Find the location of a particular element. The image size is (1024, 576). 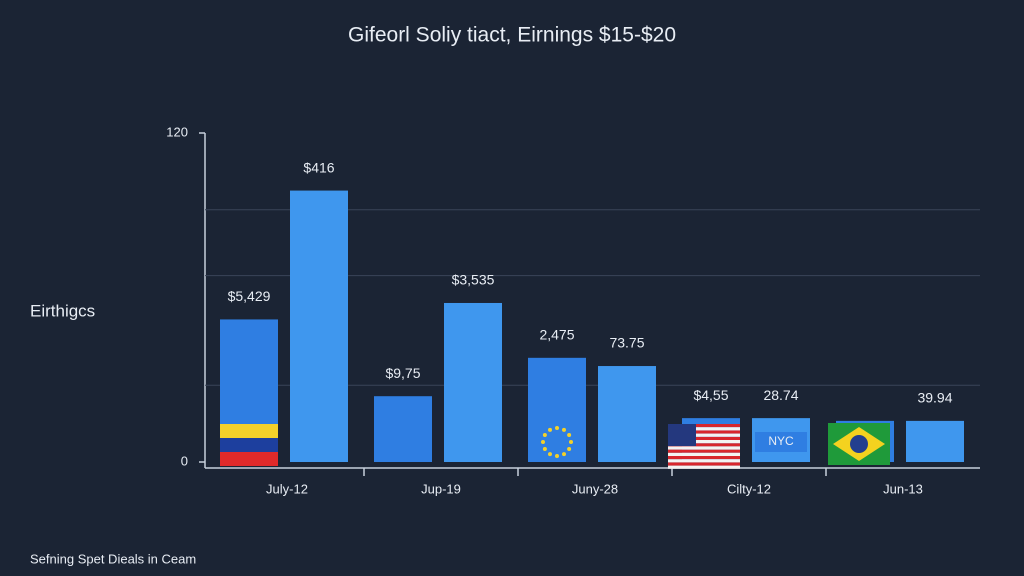

y-tick-label: 120 is located at coordinates (177, 131).